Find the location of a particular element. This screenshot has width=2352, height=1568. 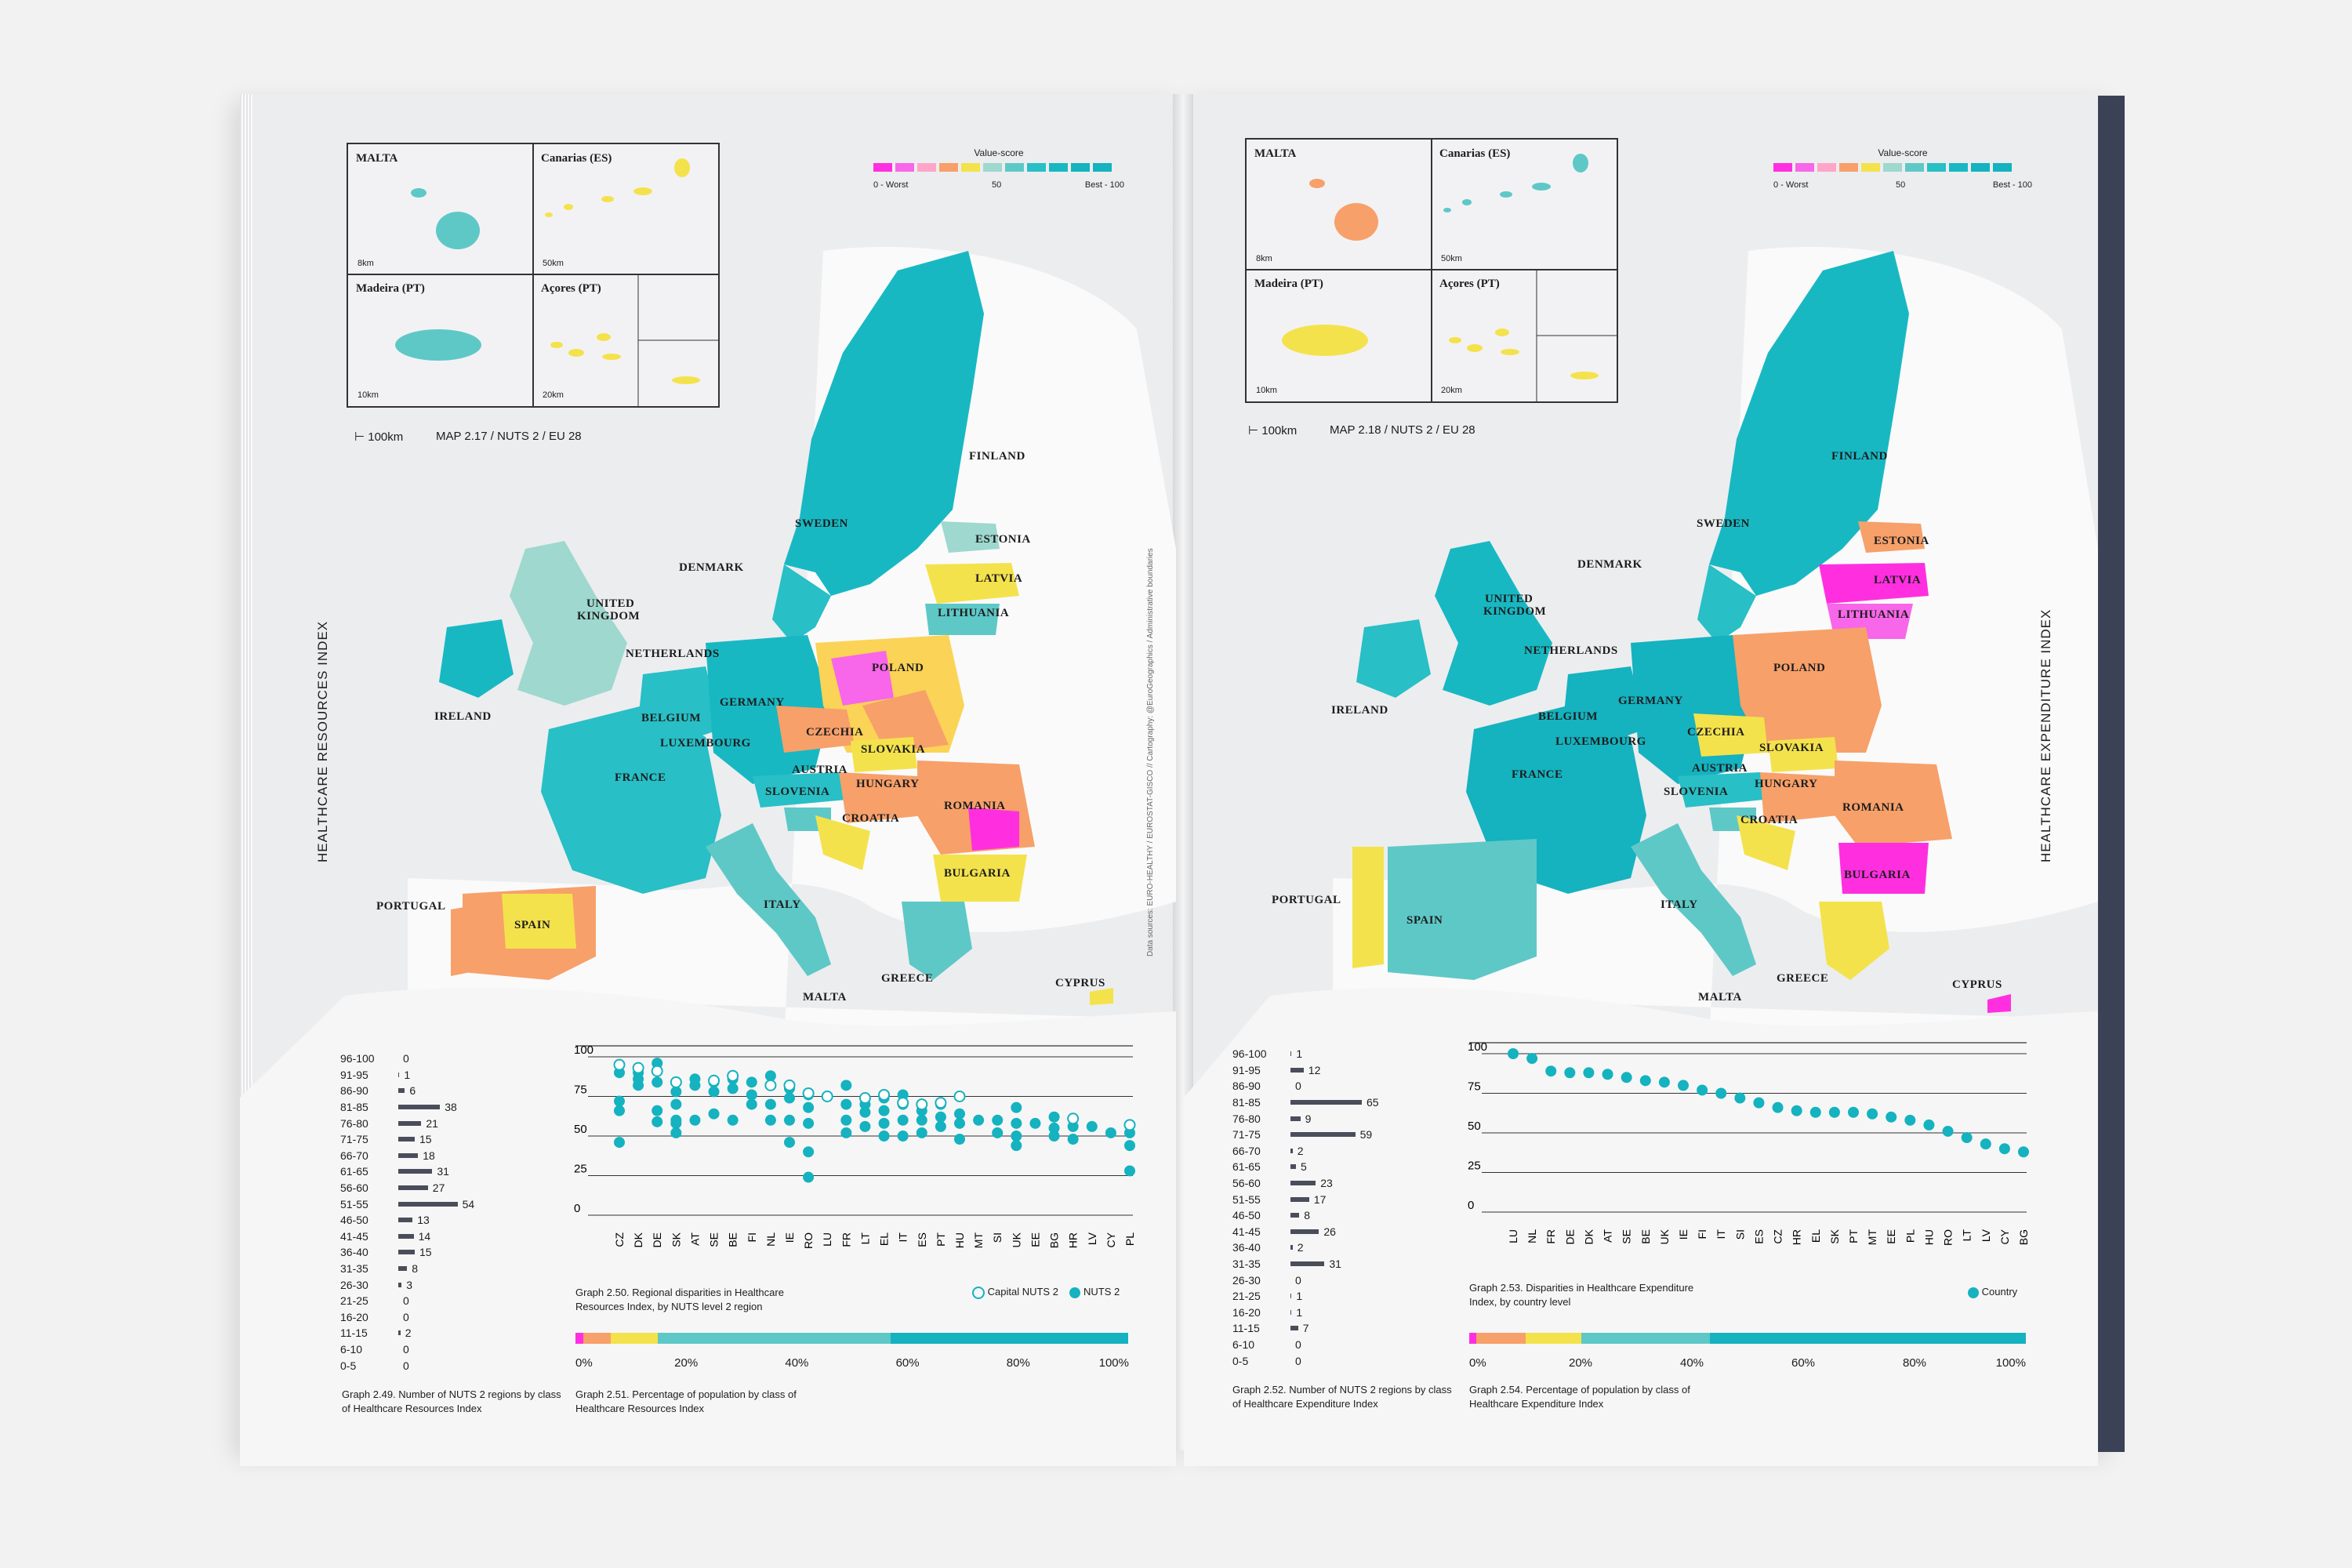

y-tick-label: 0 is located at coordinates (577, 1208).